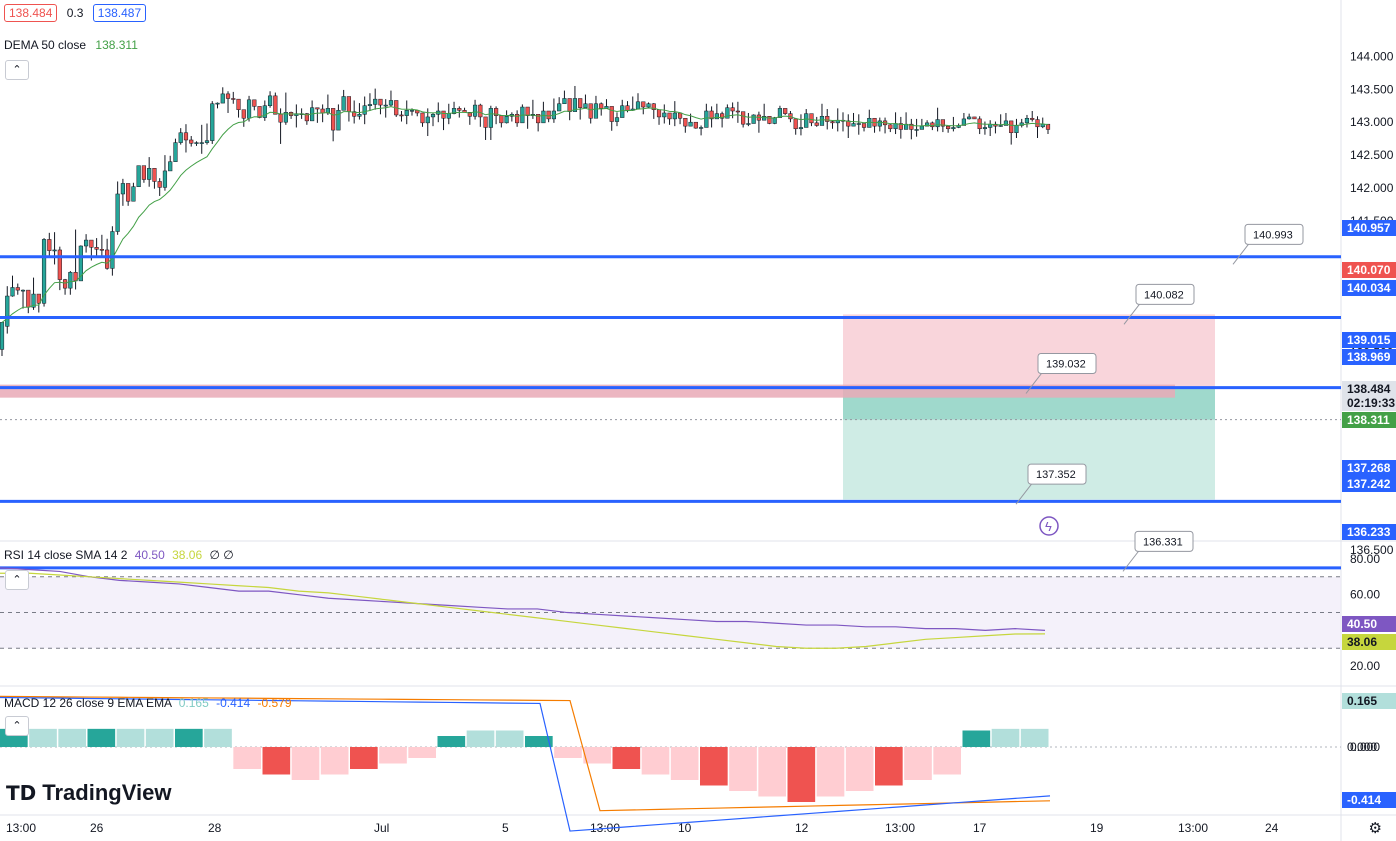 This screenshot has height=841, width=1396. Describe the element at coordinates (1362, 701) in the screenshot. I see `macd-badge-text: 0.165` at that location.